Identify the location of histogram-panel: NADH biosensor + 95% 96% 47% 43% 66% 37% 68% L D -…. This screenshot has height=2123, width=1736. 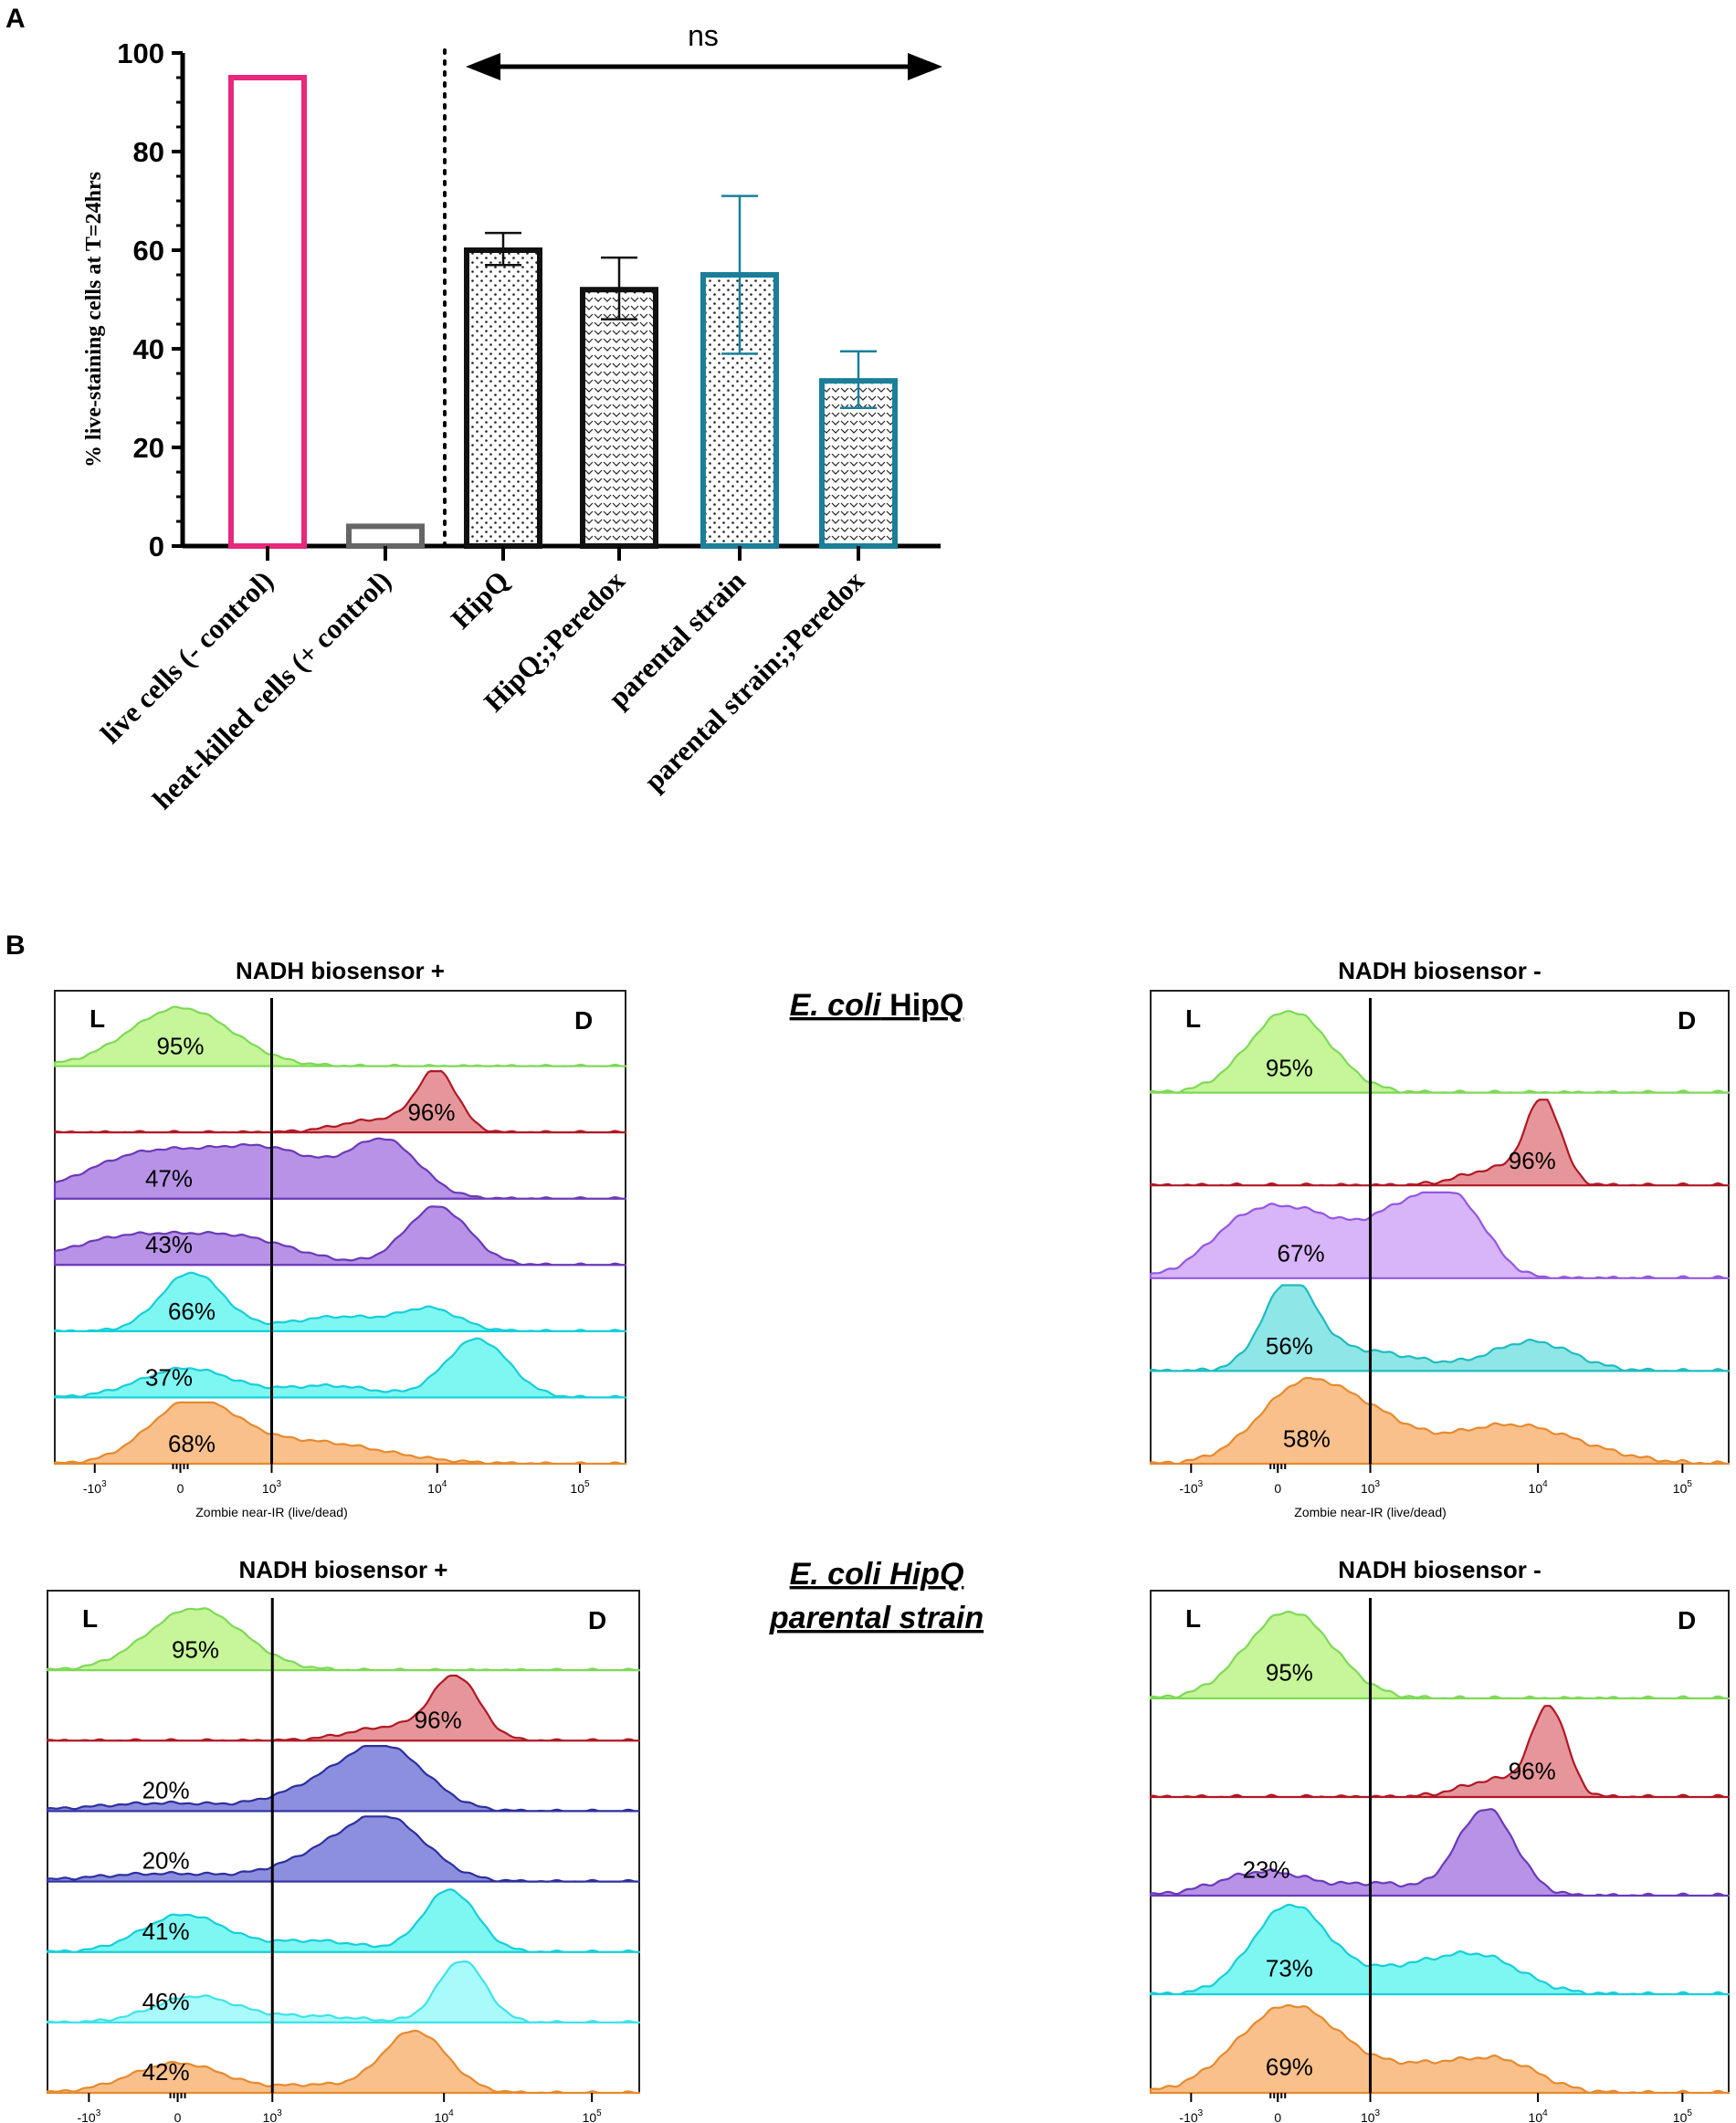
(340, 1238).